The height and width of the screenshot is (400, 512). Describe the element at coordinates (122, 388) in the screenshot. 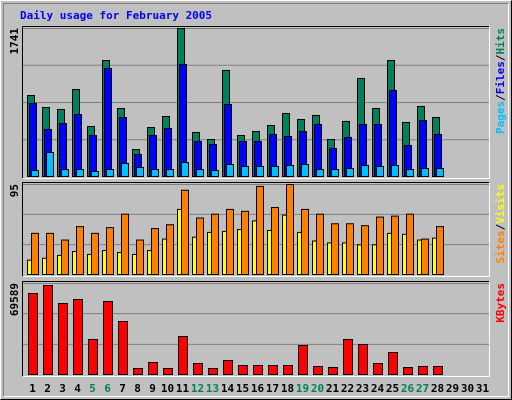

I see `x-tick-label: 7` at that location.